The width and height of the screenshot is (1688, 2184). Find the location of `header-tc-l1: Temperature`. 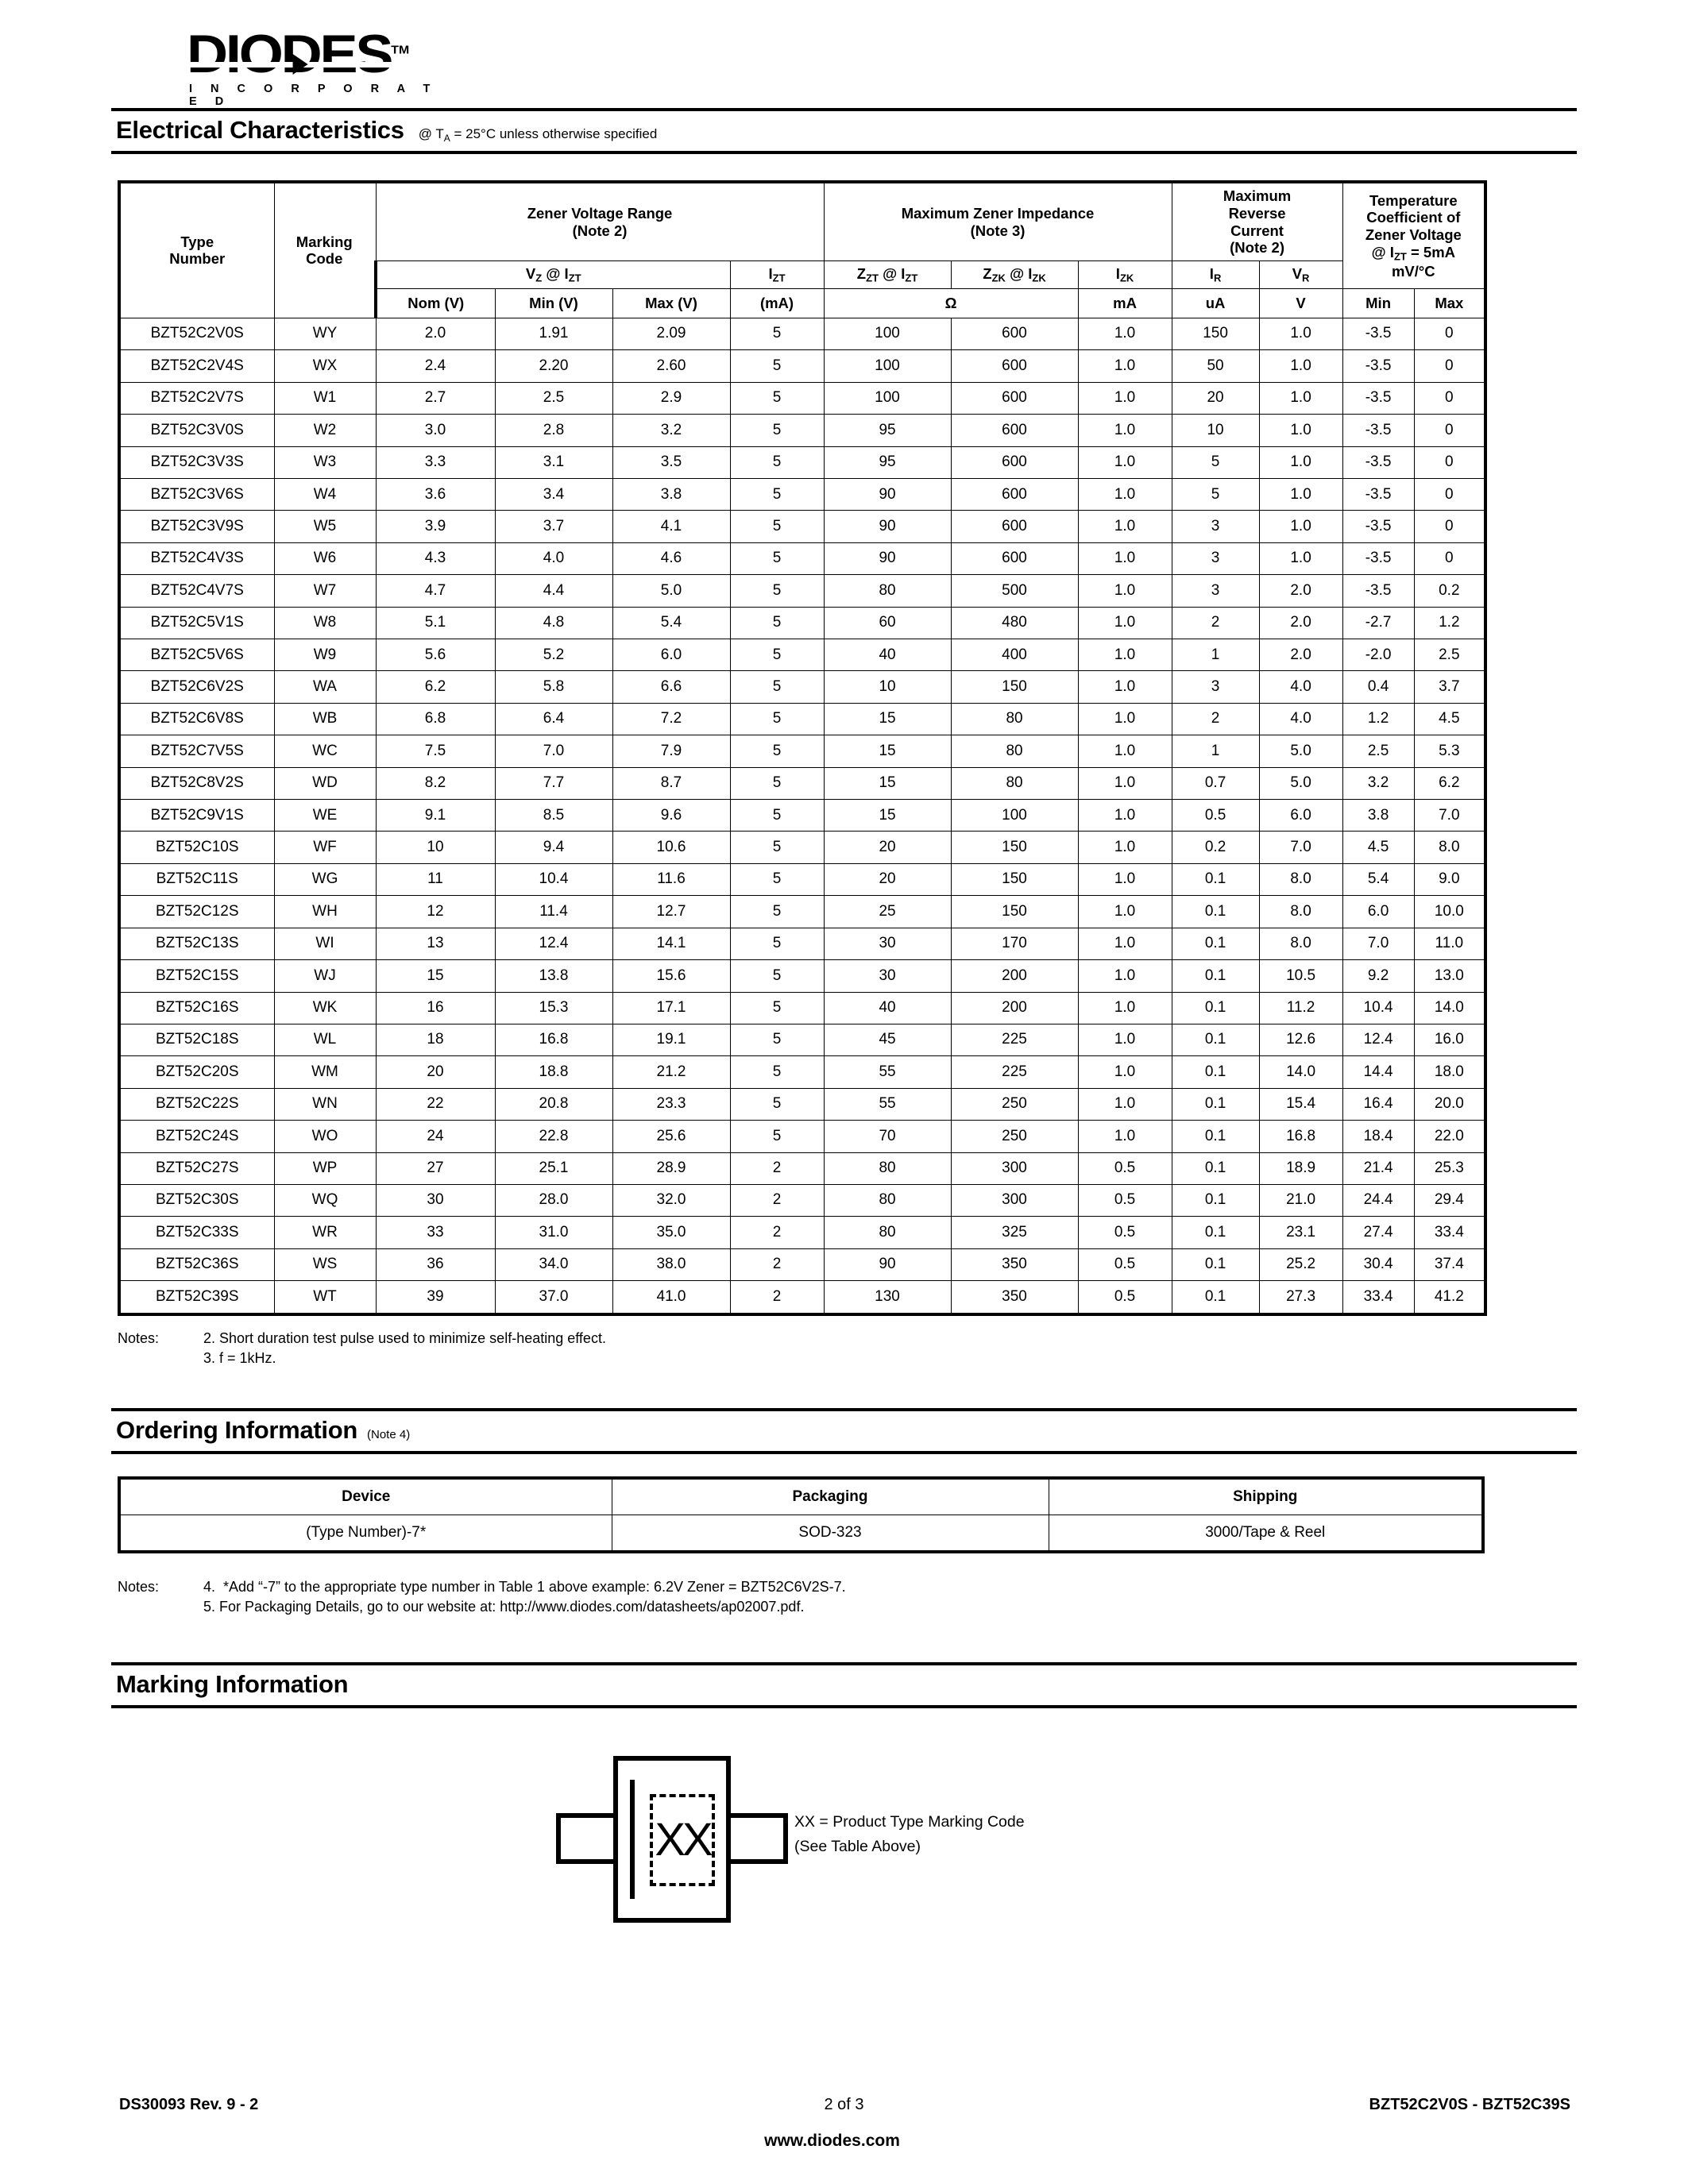

header-tc-l1: Temperature is located at coordinates (1414, 200).